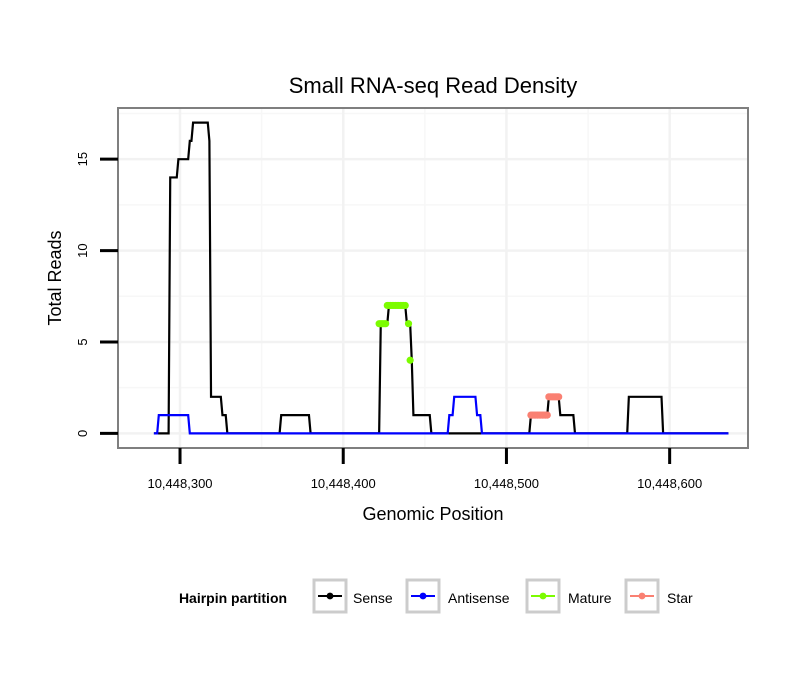 The image size is (810, 690). Describe the element at coordinates (680, 598) in the screenshot. I see `legend-label-star: Star` at that location.